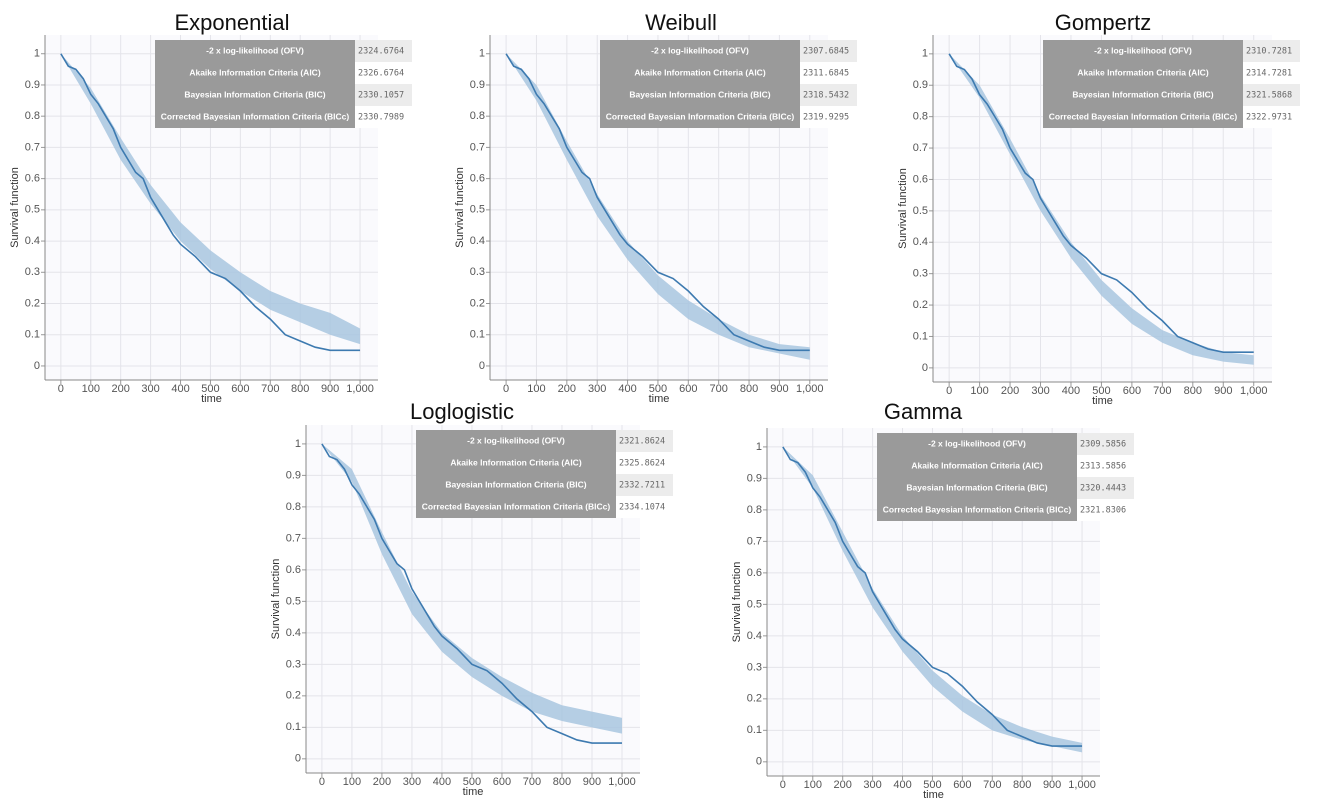  I want to click on stat-value: 2309.5856, so click(1103, 445).